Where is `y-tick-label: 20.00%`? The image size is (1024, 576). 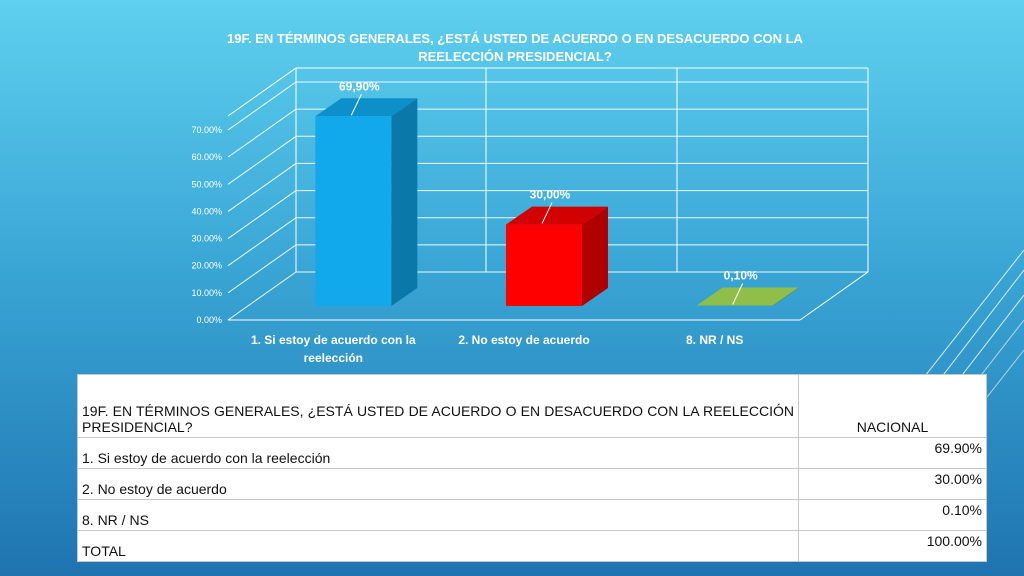 y-tick-label: 20.00% is located at coordinates (206, 266).